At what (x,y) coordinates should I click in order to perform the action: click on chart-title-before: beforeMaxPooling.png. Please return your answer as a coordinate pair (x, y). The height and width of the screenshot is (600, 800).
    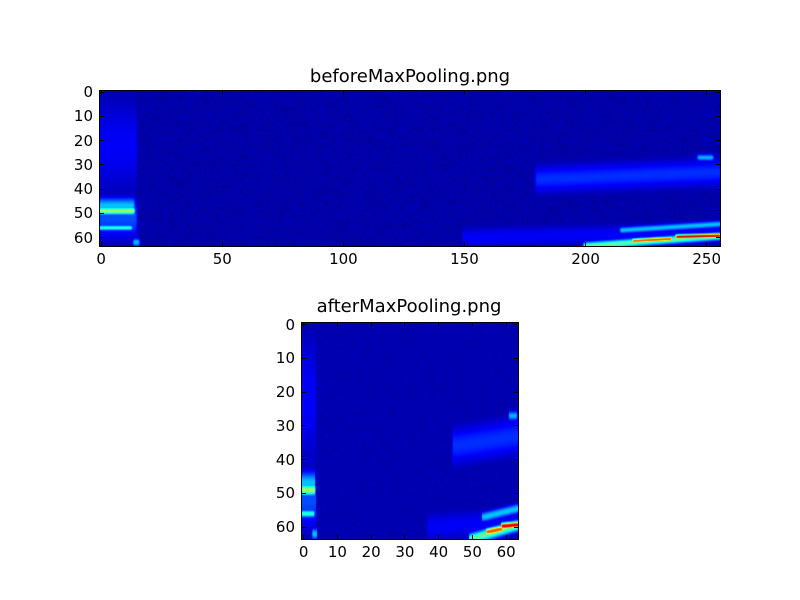
    Looking at the image, I should click on (410, 76).